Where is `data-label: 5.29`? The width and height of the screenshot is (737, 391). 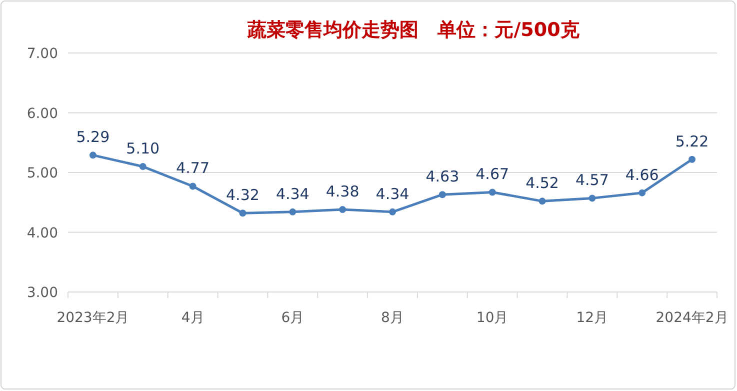
data-label: 5.29 is located at coordinates (93, 137).